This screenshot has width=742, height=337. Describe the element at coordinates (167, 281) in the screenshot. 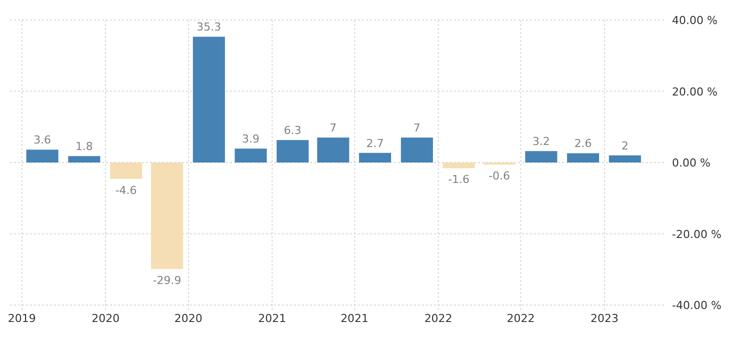

I see `data-label: -29.9` at that location.